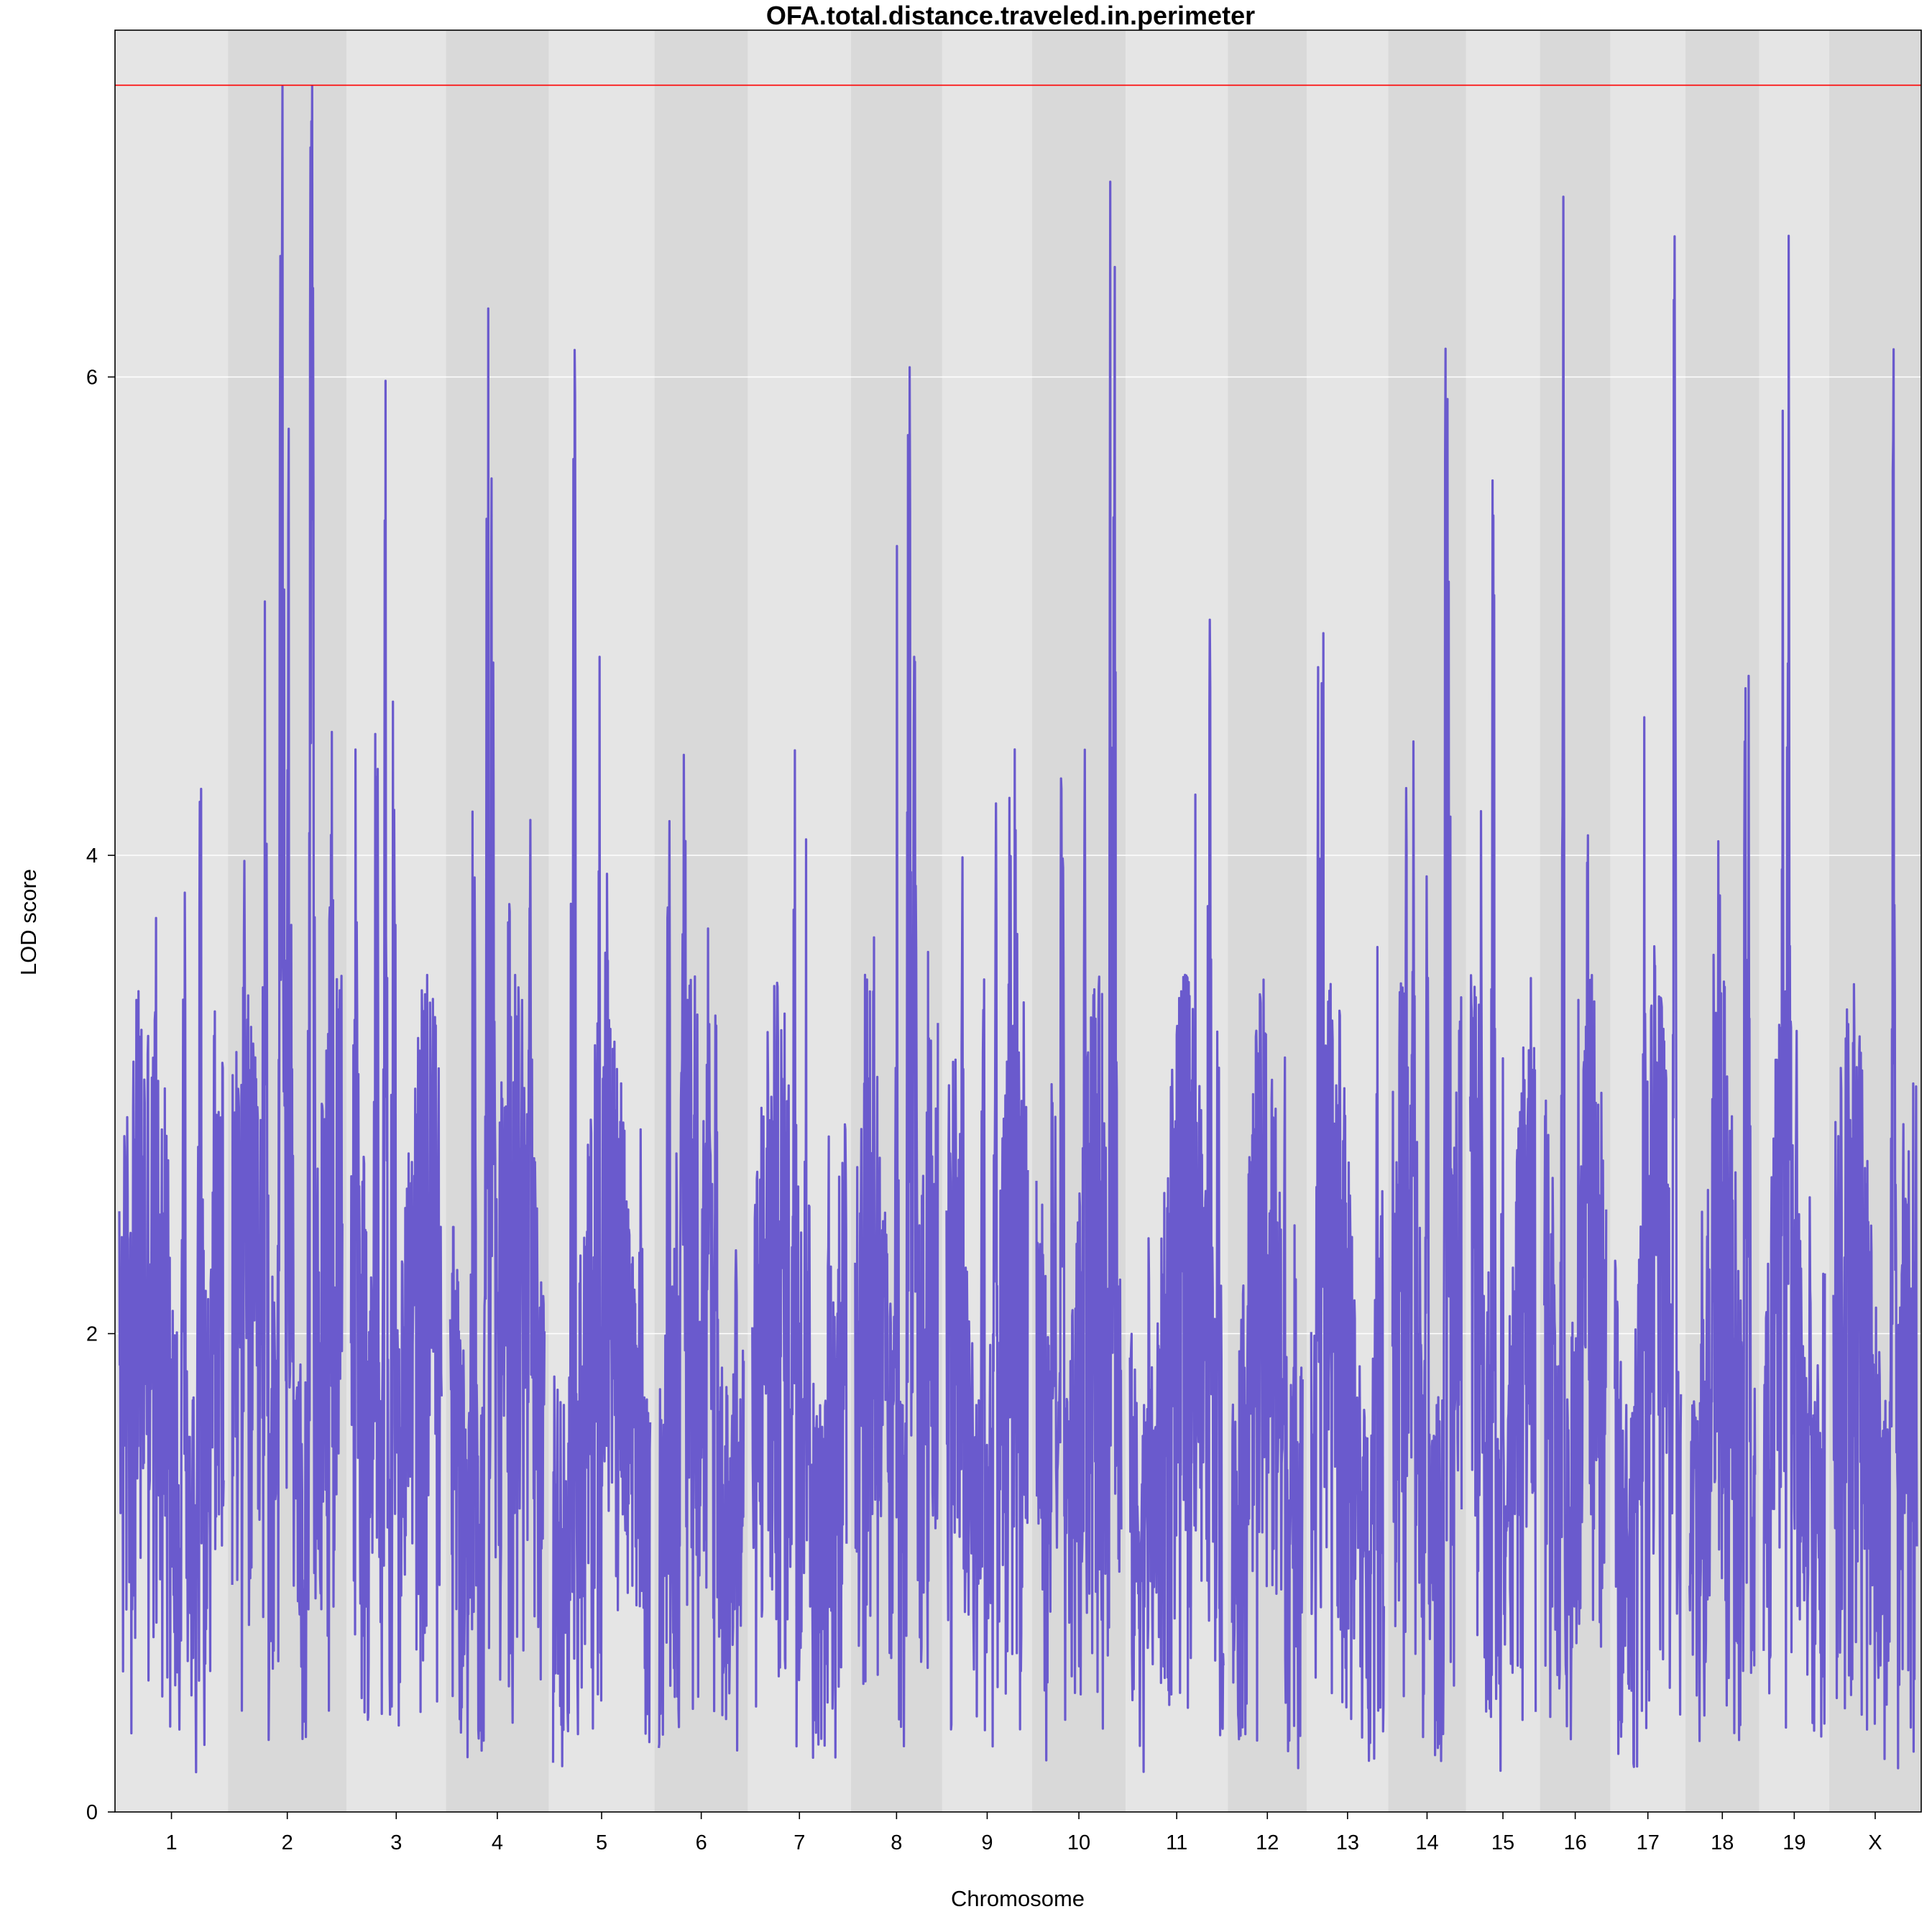 Image resolution: width=1932 pixels, height=1932 pixels. Describe the element at coordinates (1023, 1833) in the screenshot. I see `x-axis: 1 2 3 4 5 6 7 8 9 10 11 12 13 14 15 16 17 18 19 X` at that location.